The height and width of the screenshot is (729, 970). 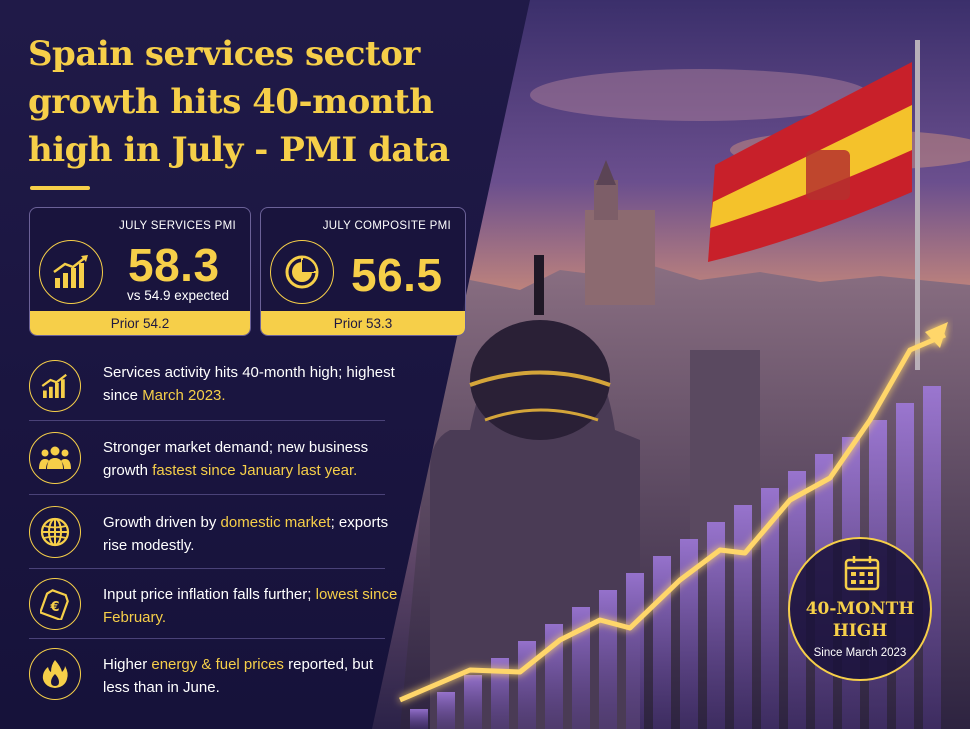 What do you see at coordinates (140, 323) in the screenshot?
I see `services-pmi-prior: Prior 54.2` at bounding box center [140, 323].